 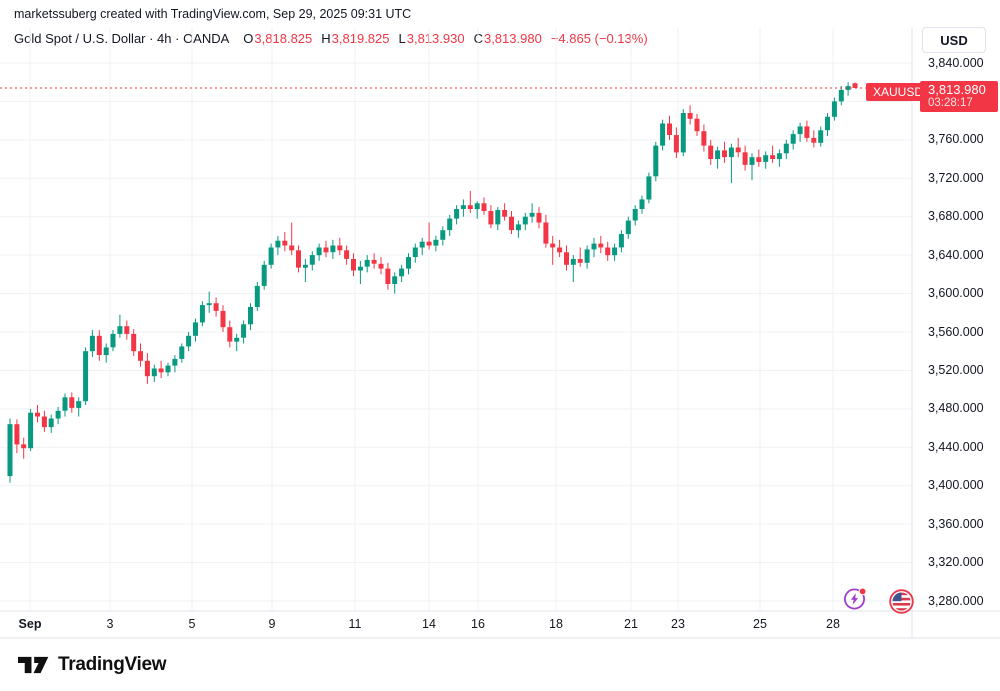 I want to click on lightning-ideas-icon, so click(x=855, y=598).